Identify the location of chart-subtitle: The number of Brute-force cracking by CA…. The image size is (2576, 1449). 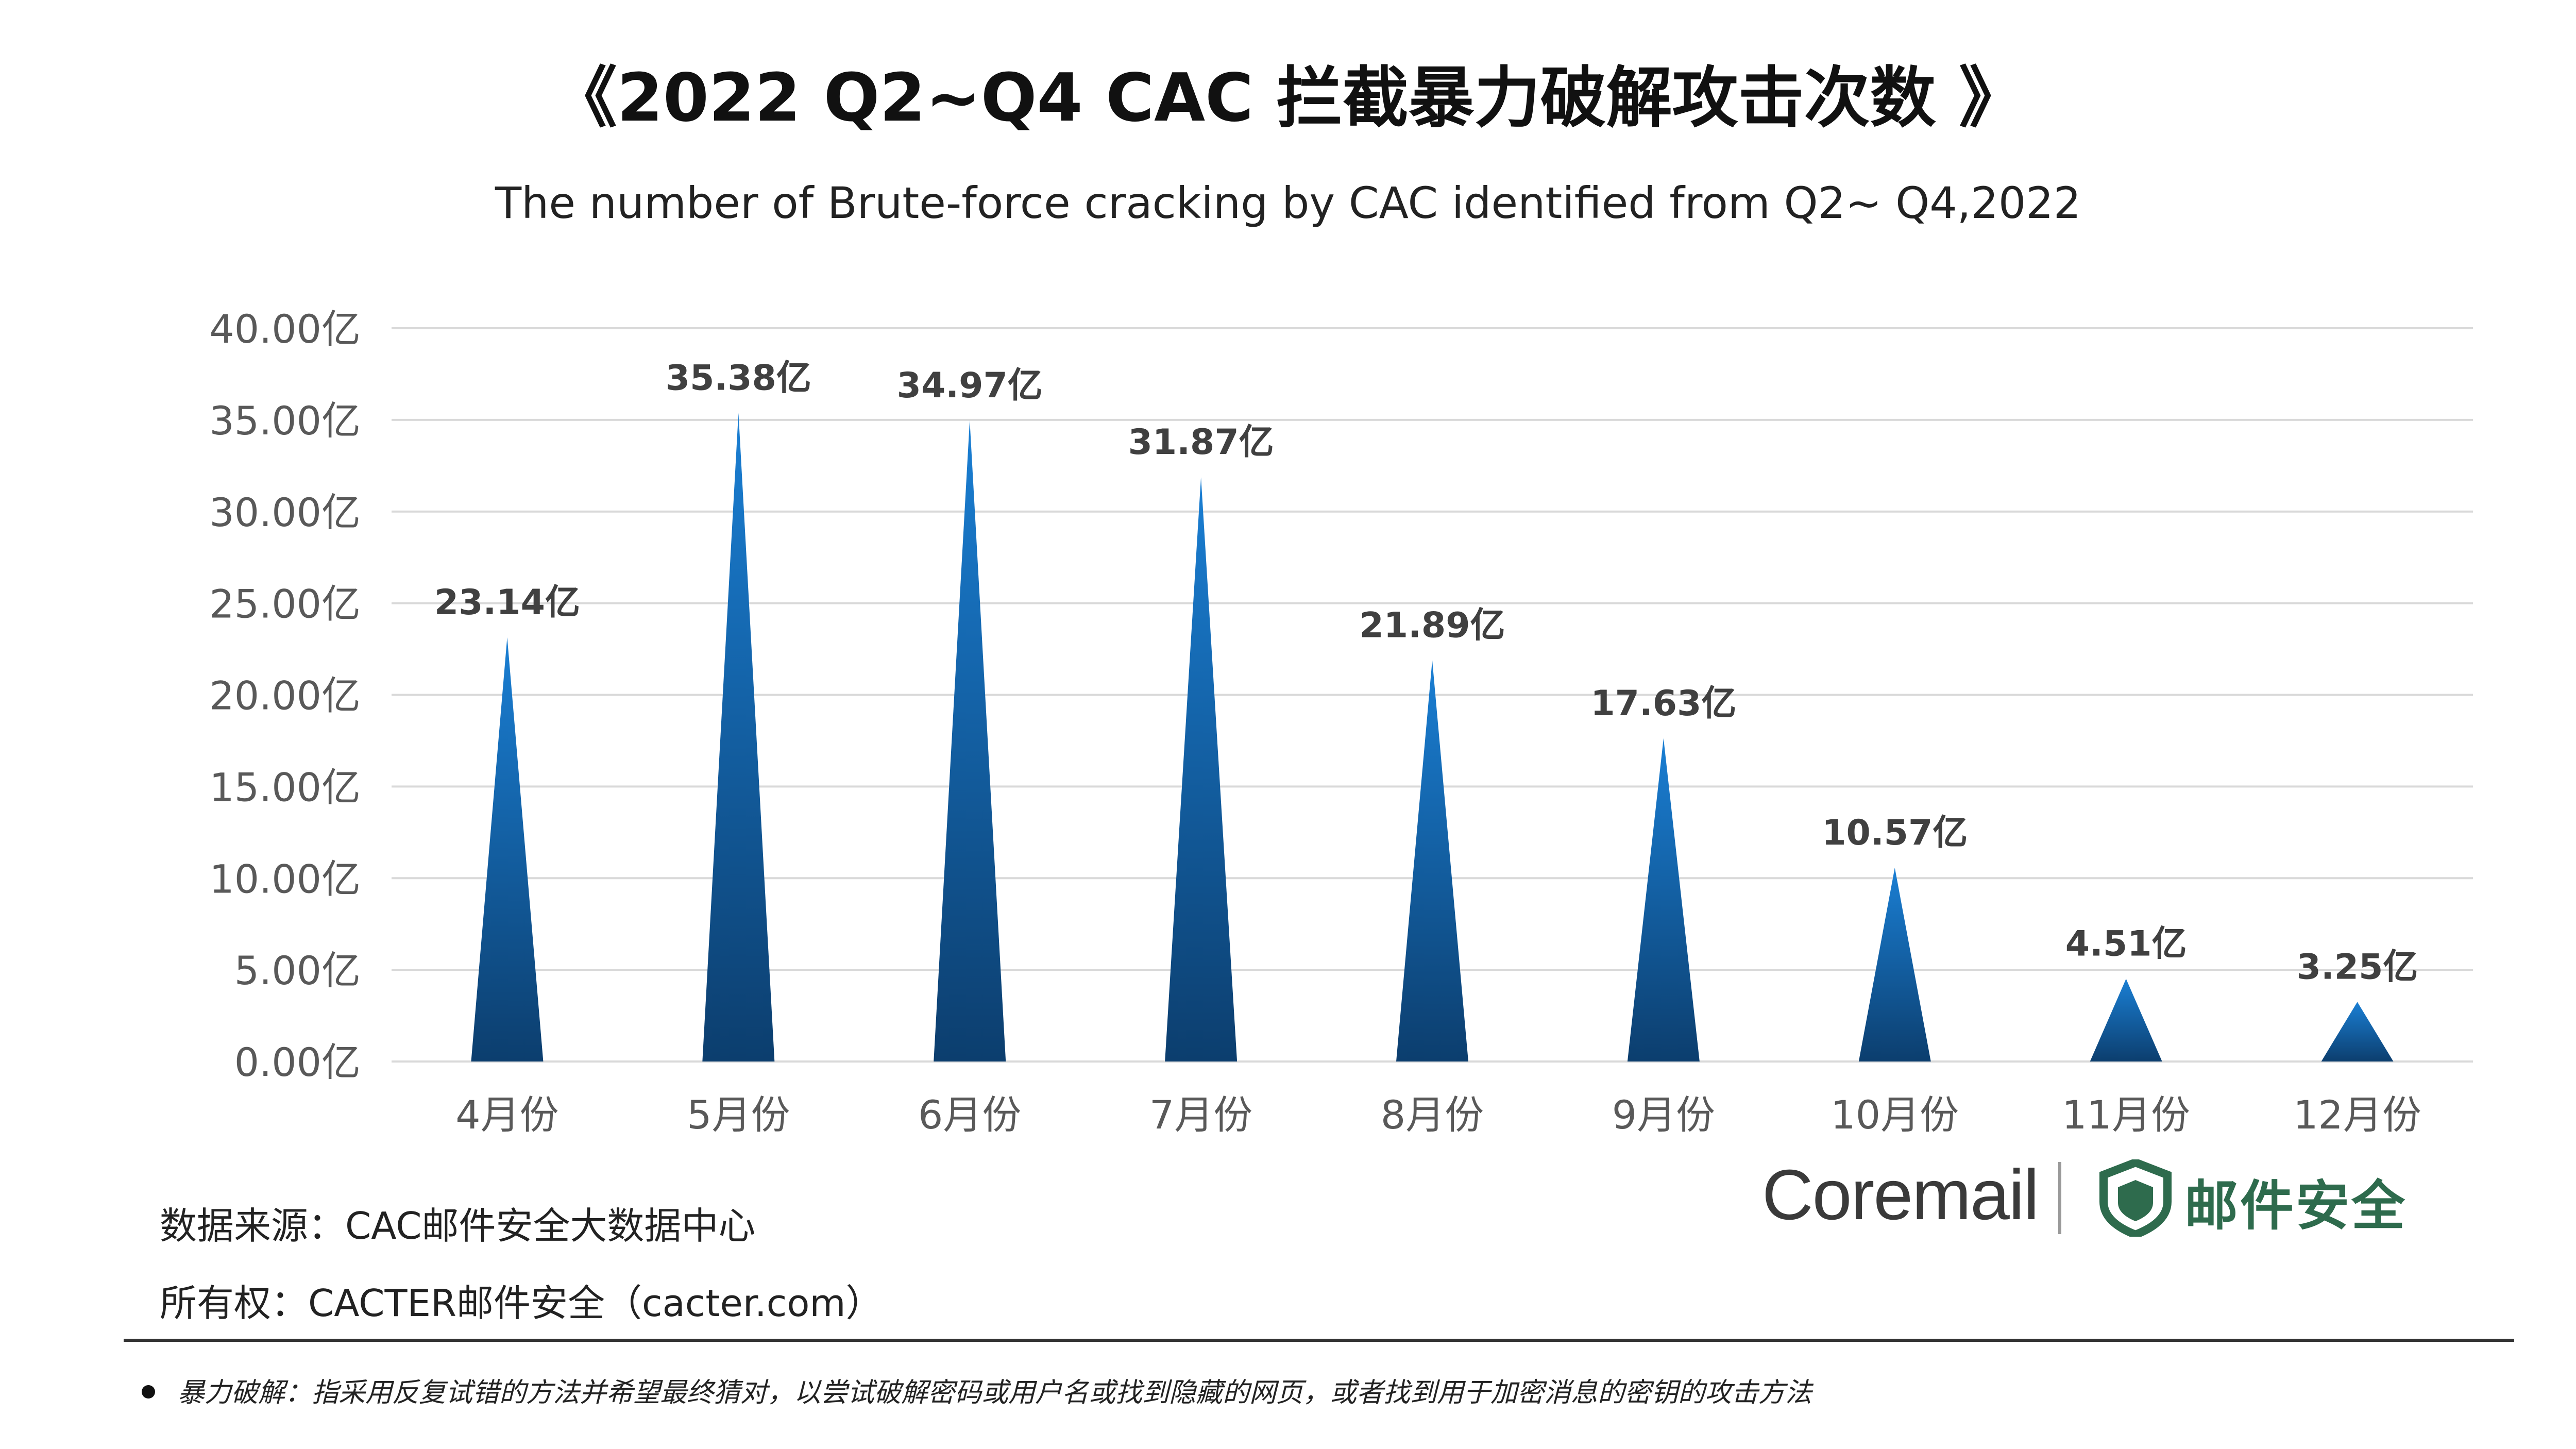
(1288, 203).